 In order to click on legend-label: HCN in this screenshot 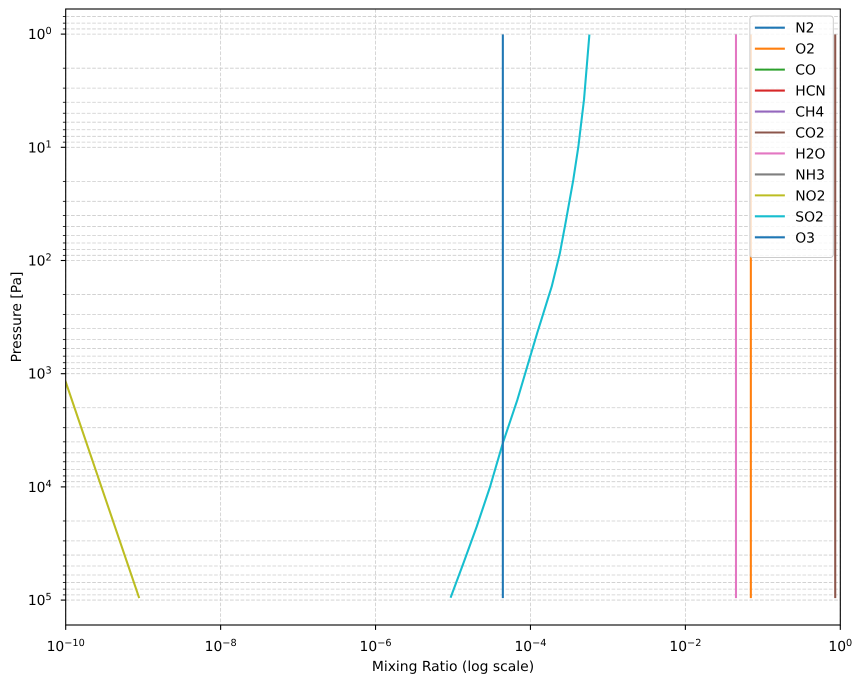, I will do `click(810, 92)`.